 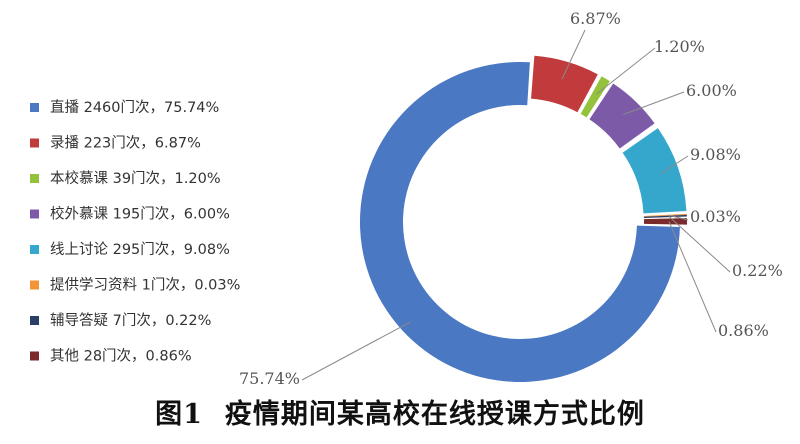 What do you see at coordinates (269, 378) in the screenshot?
I see `slice-label-0: 75.74%` at bounding box center [269, 378].